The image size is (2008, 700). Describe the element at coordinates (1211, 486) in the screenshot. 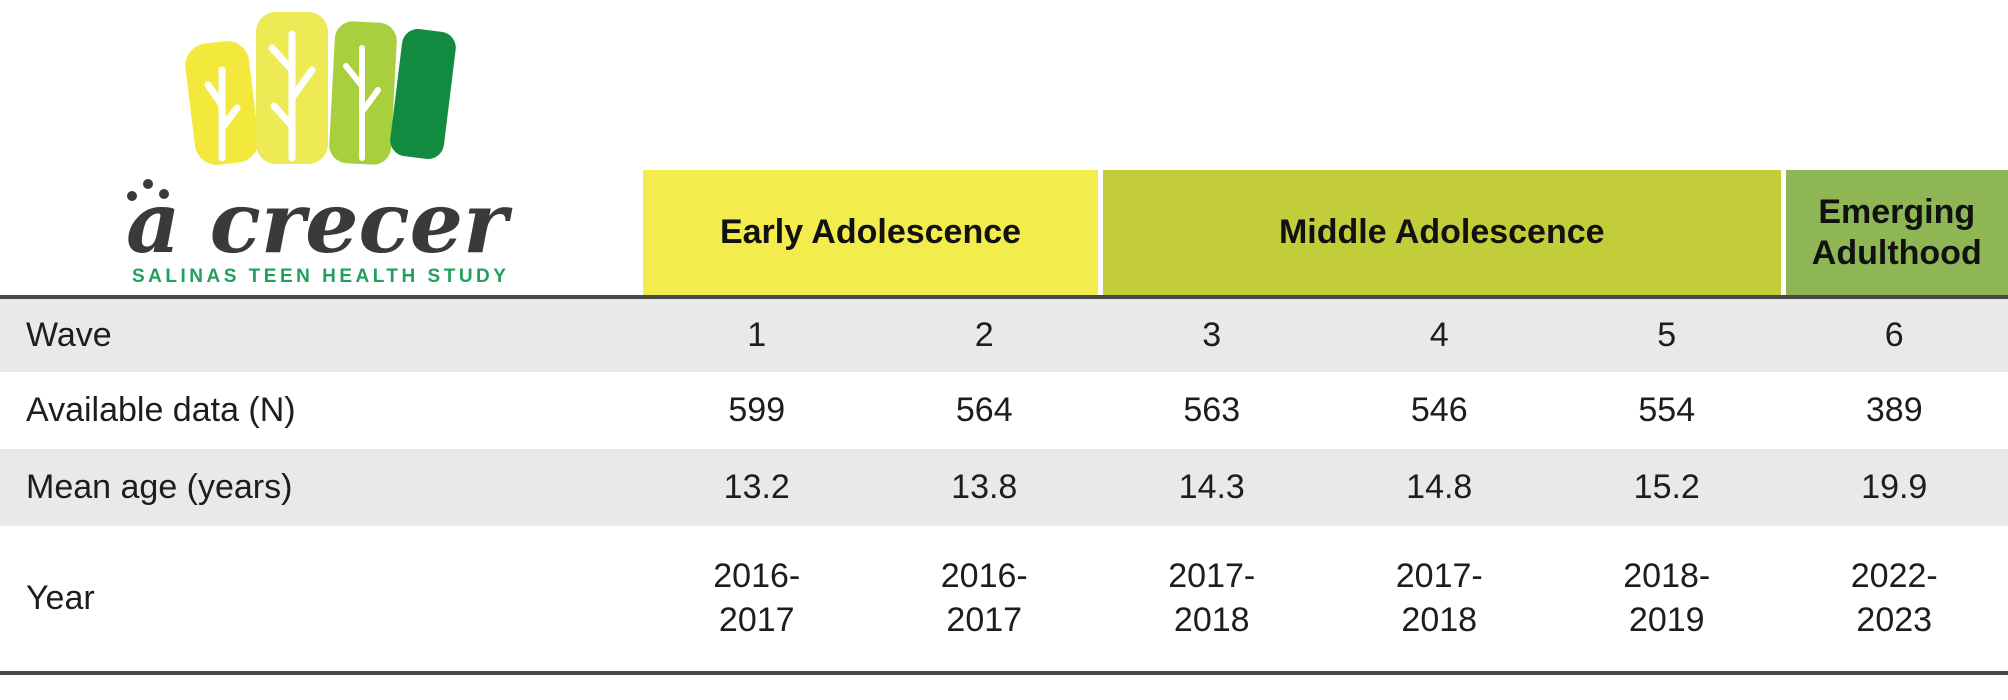

I see `age-wave-3: 14.3` at that location.